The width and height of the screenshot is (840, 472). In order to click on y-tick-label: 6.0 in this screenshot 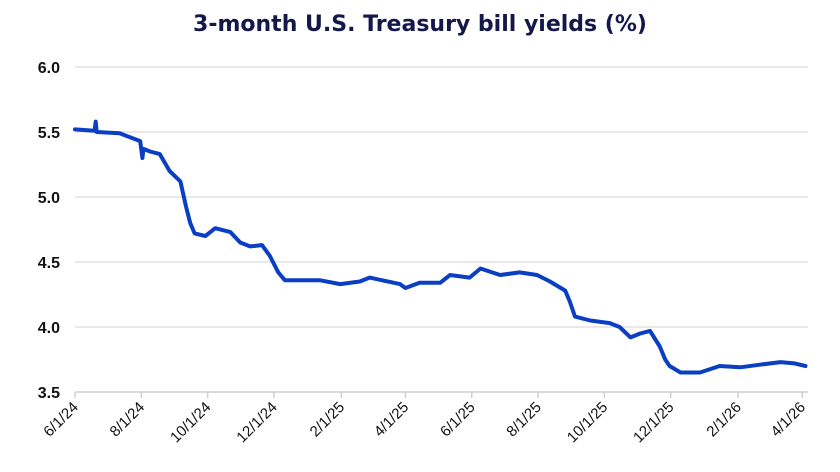, I will do `click(49, 68)`.